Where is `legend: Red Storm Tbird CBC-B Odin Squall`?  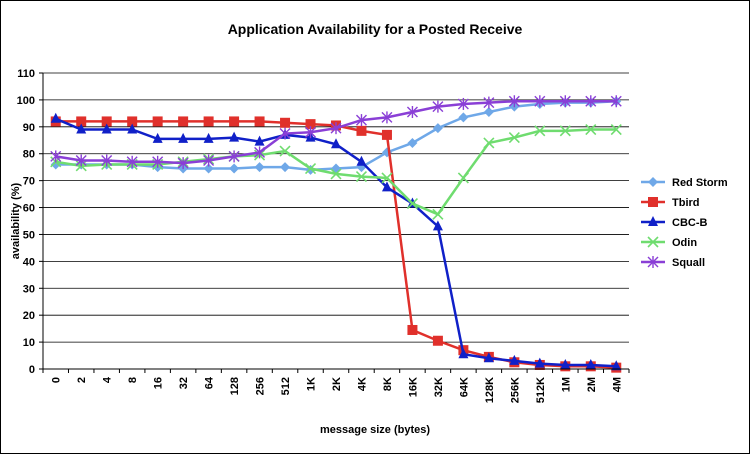 legend: Red Storm Tbird CBC-B Odin Squall is located at coordinates (684, 223).